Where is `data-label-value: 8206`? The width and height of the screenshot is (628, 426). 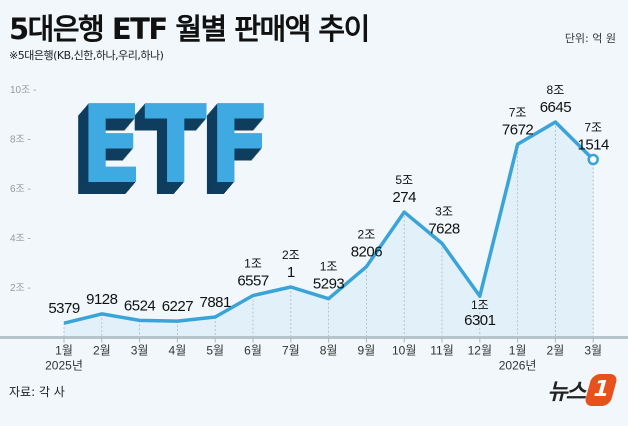
data-label-value: 8206 is located at coordinates (367, 252).